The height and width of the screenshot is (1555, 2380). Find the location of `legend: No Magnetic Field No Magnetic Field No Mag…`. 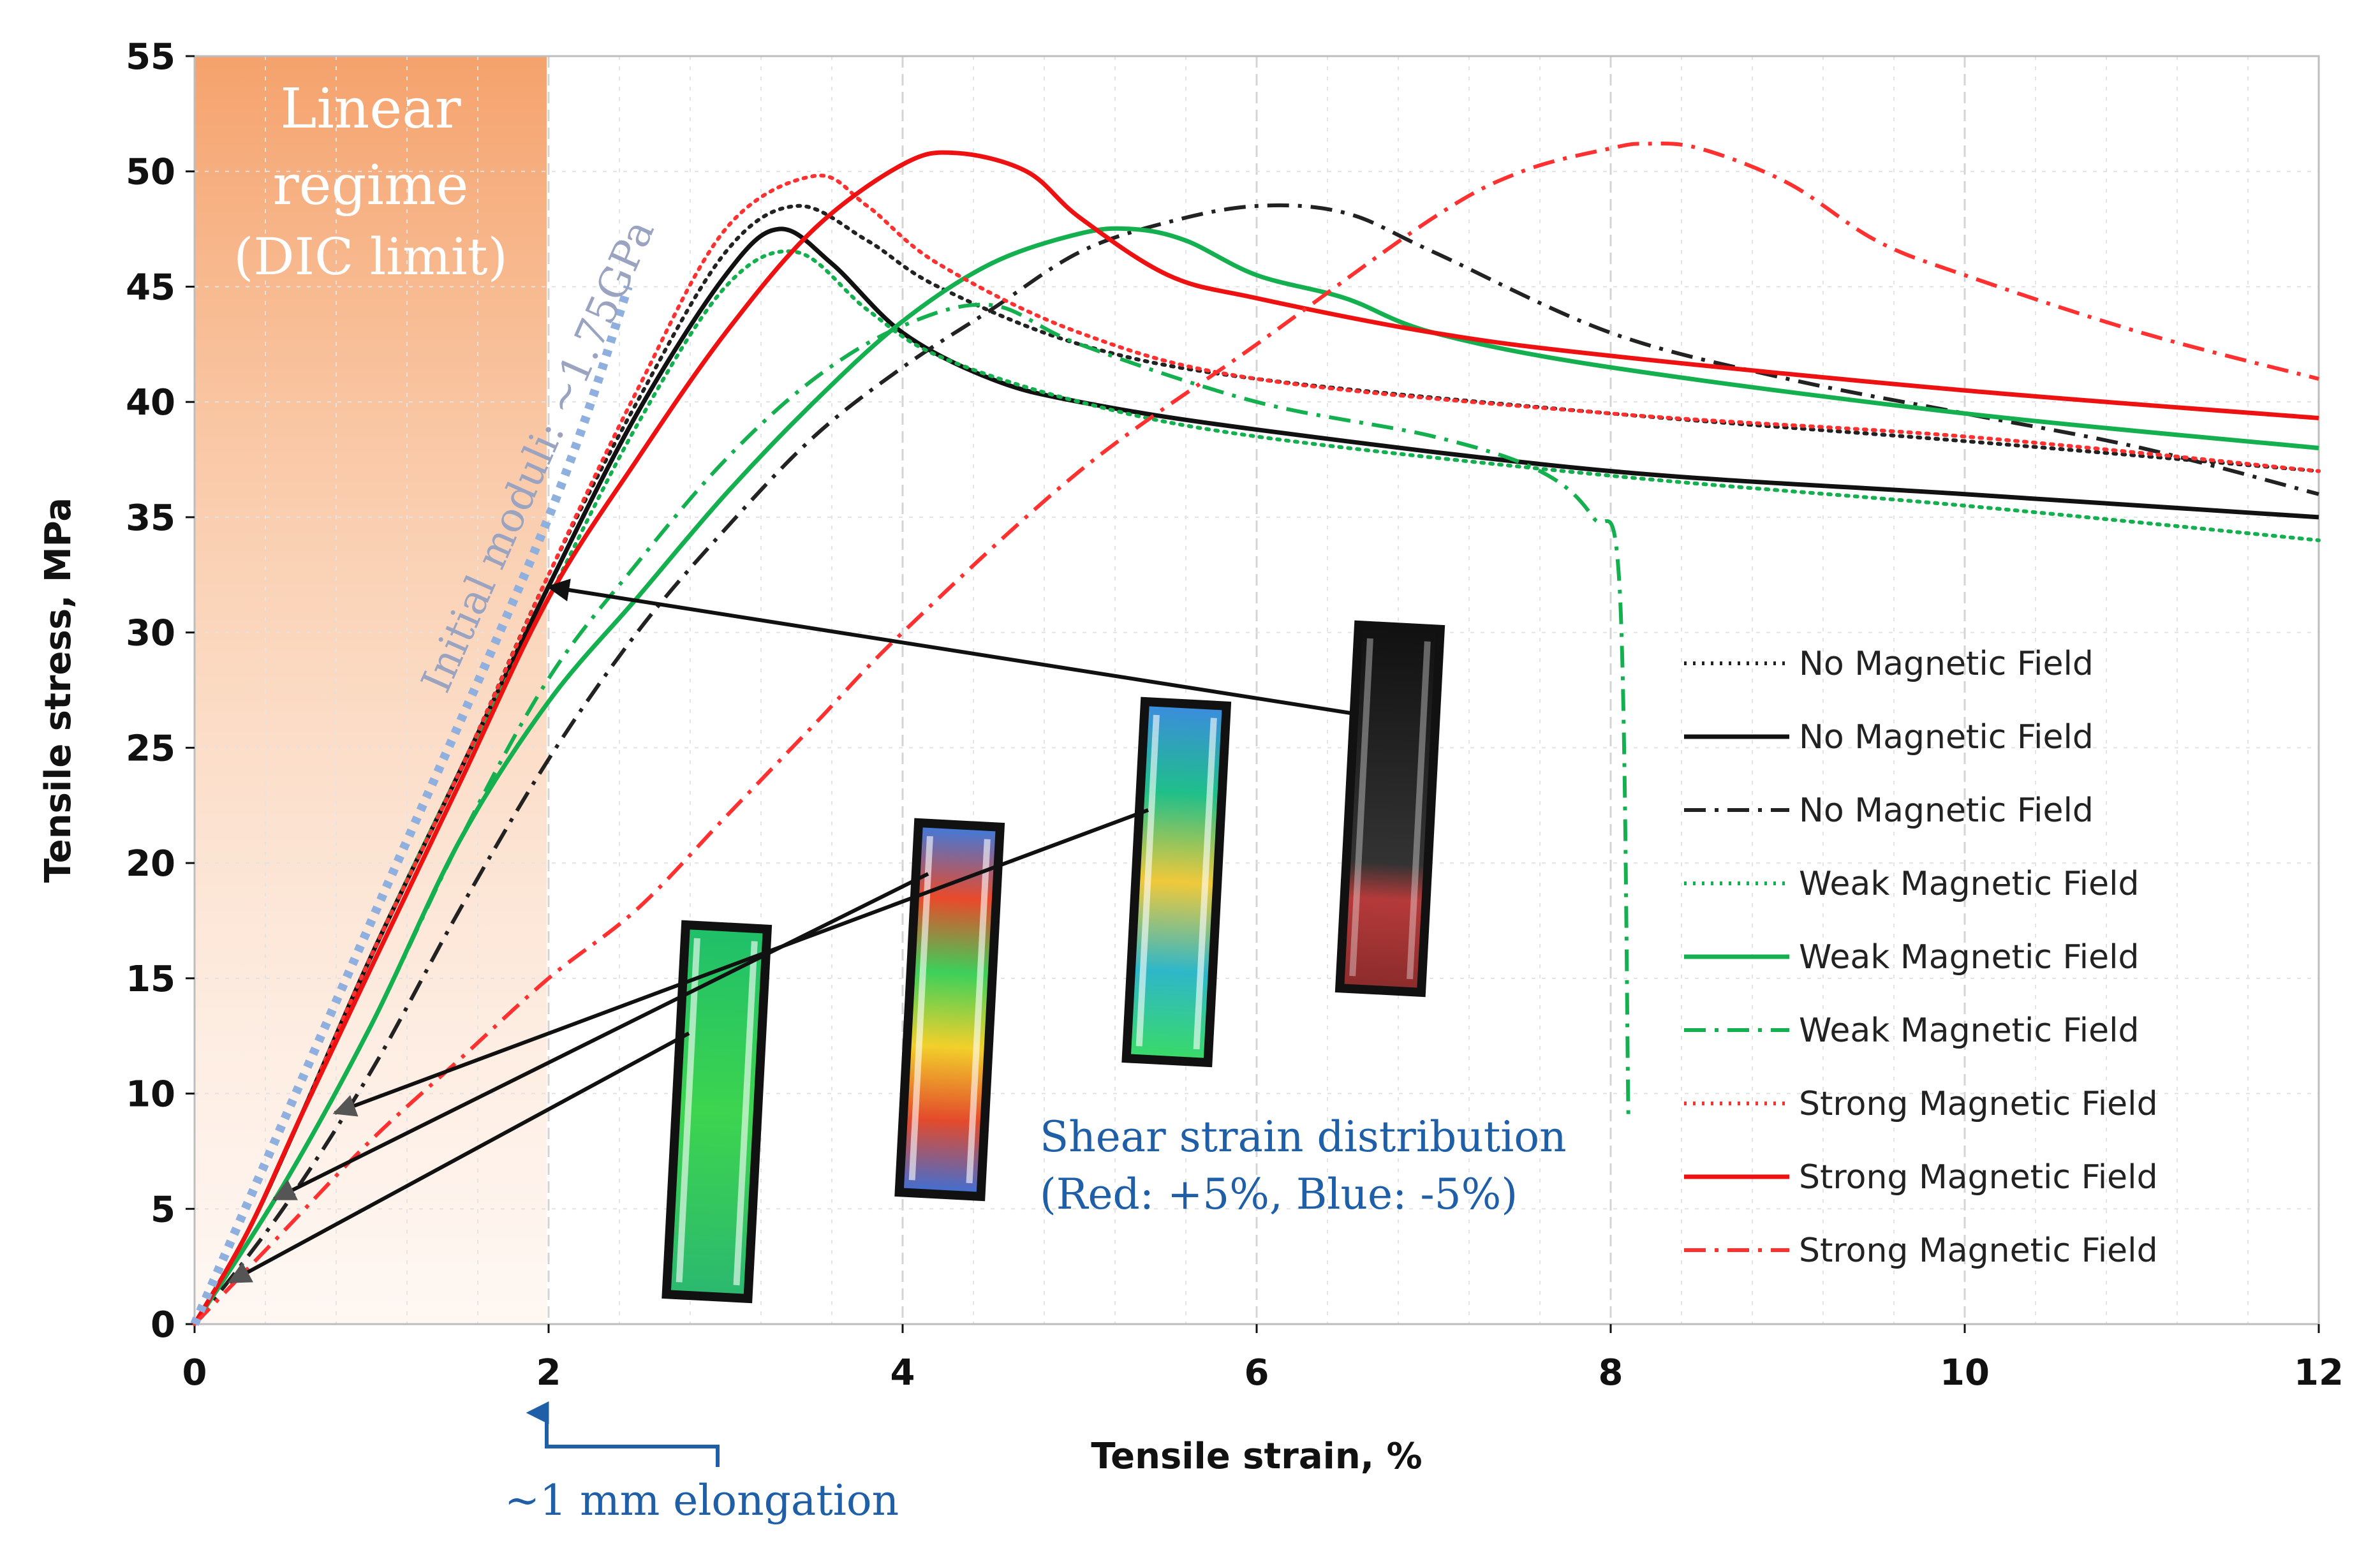

legend: No Magnetic Field No Magnetic Field No Mag… is located at coordinates (1921, 957).